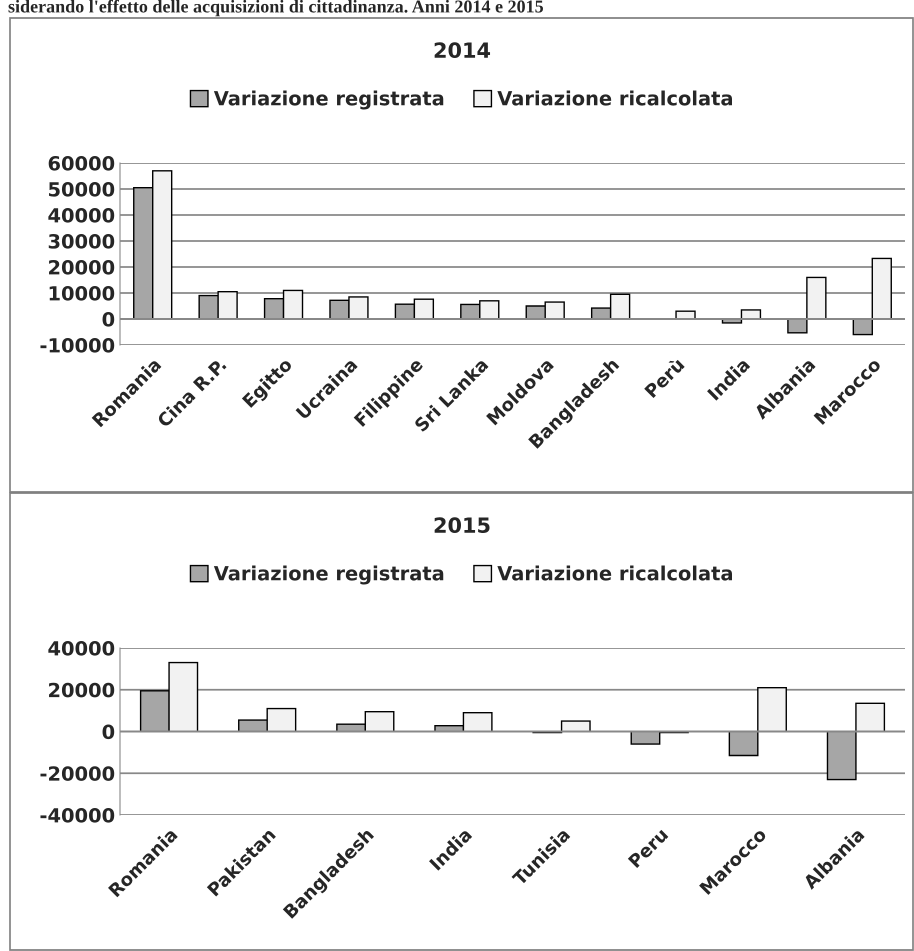 This screenshot has height=951, width=914. Describe the element at coordinates (462, 50) in the screenshot. I see `chart-title: 2014` at that location.